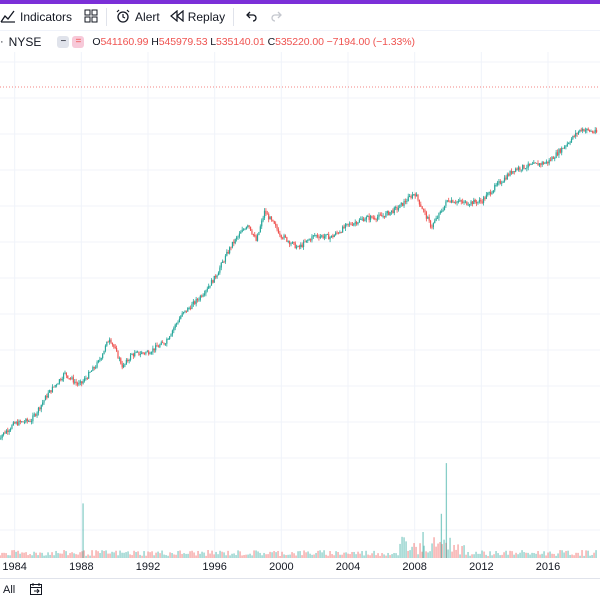  I want to click on range-all-button: All, so click(9, 590).